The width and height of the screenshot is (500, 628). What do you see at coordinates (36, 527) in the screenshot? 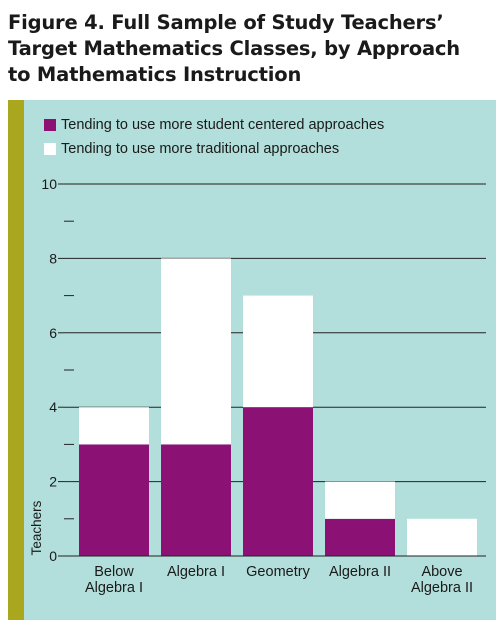
I see `y-axis-label: Teachers` at bounding box center [36, 527].